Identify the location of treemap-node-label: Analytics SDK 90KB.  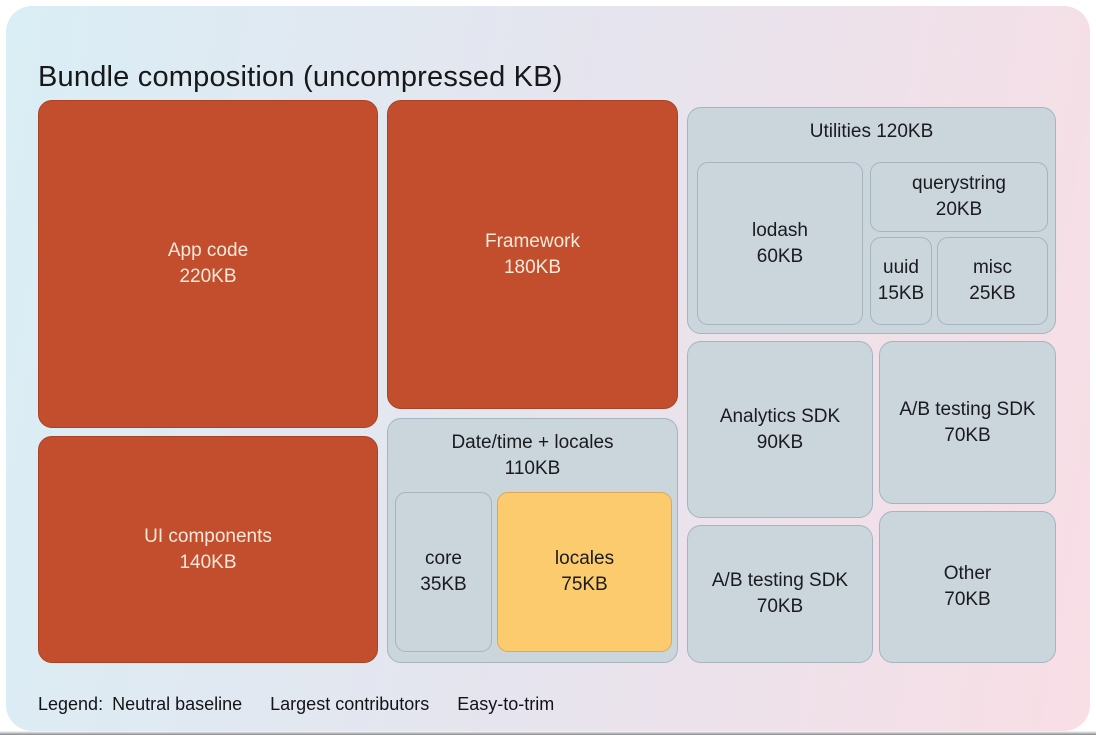
(780, 429).